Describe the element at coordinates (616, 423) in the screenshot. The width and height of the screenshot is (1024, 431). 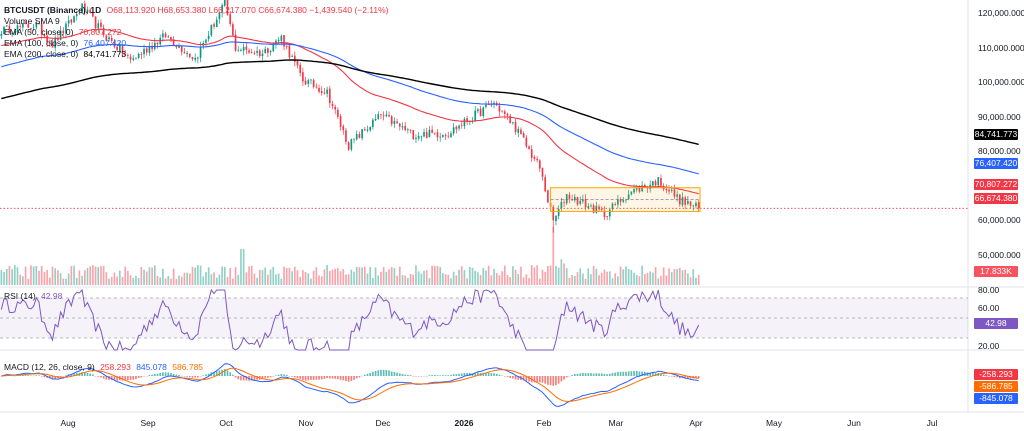
I see `time-label-mar: Mar` at that location.